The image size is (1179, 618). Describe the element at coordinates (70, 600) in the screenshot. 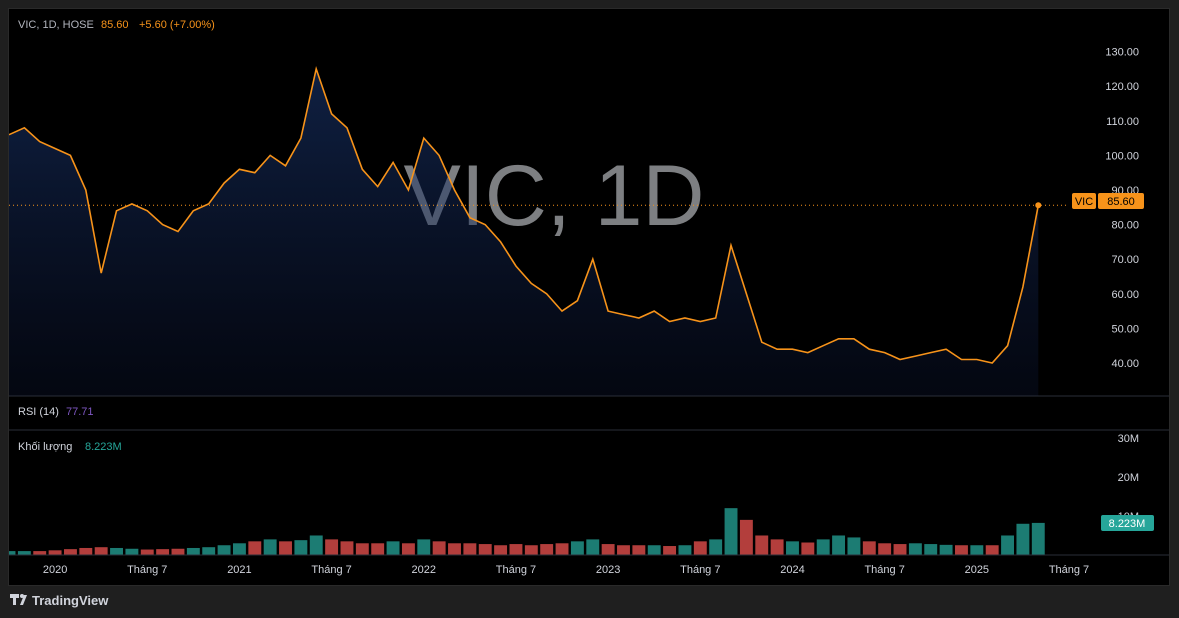

I see `brand-name: TradingView` at that location.